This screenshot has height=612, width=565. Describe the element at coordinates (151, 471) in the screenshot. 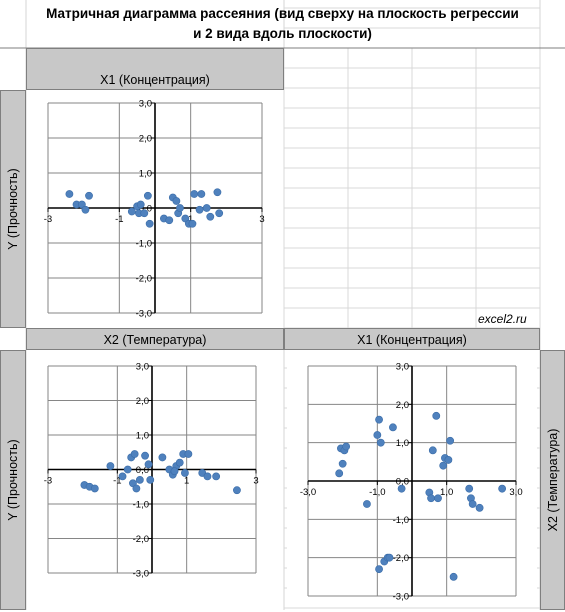

I see `scatter-chart-x2-y-svg: -3 -1 1 3 3,0 2,0 1,0 0,0 -1,0 -2,0 -3,0` at that location.